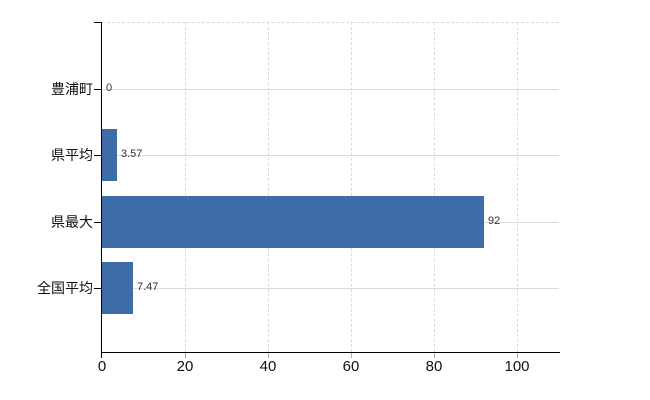 The height and width of the screenshot is (400, 650). Describe the element at coordinates (351, 366) in the screenshot. I see `x-tick-label: 60` at that location.